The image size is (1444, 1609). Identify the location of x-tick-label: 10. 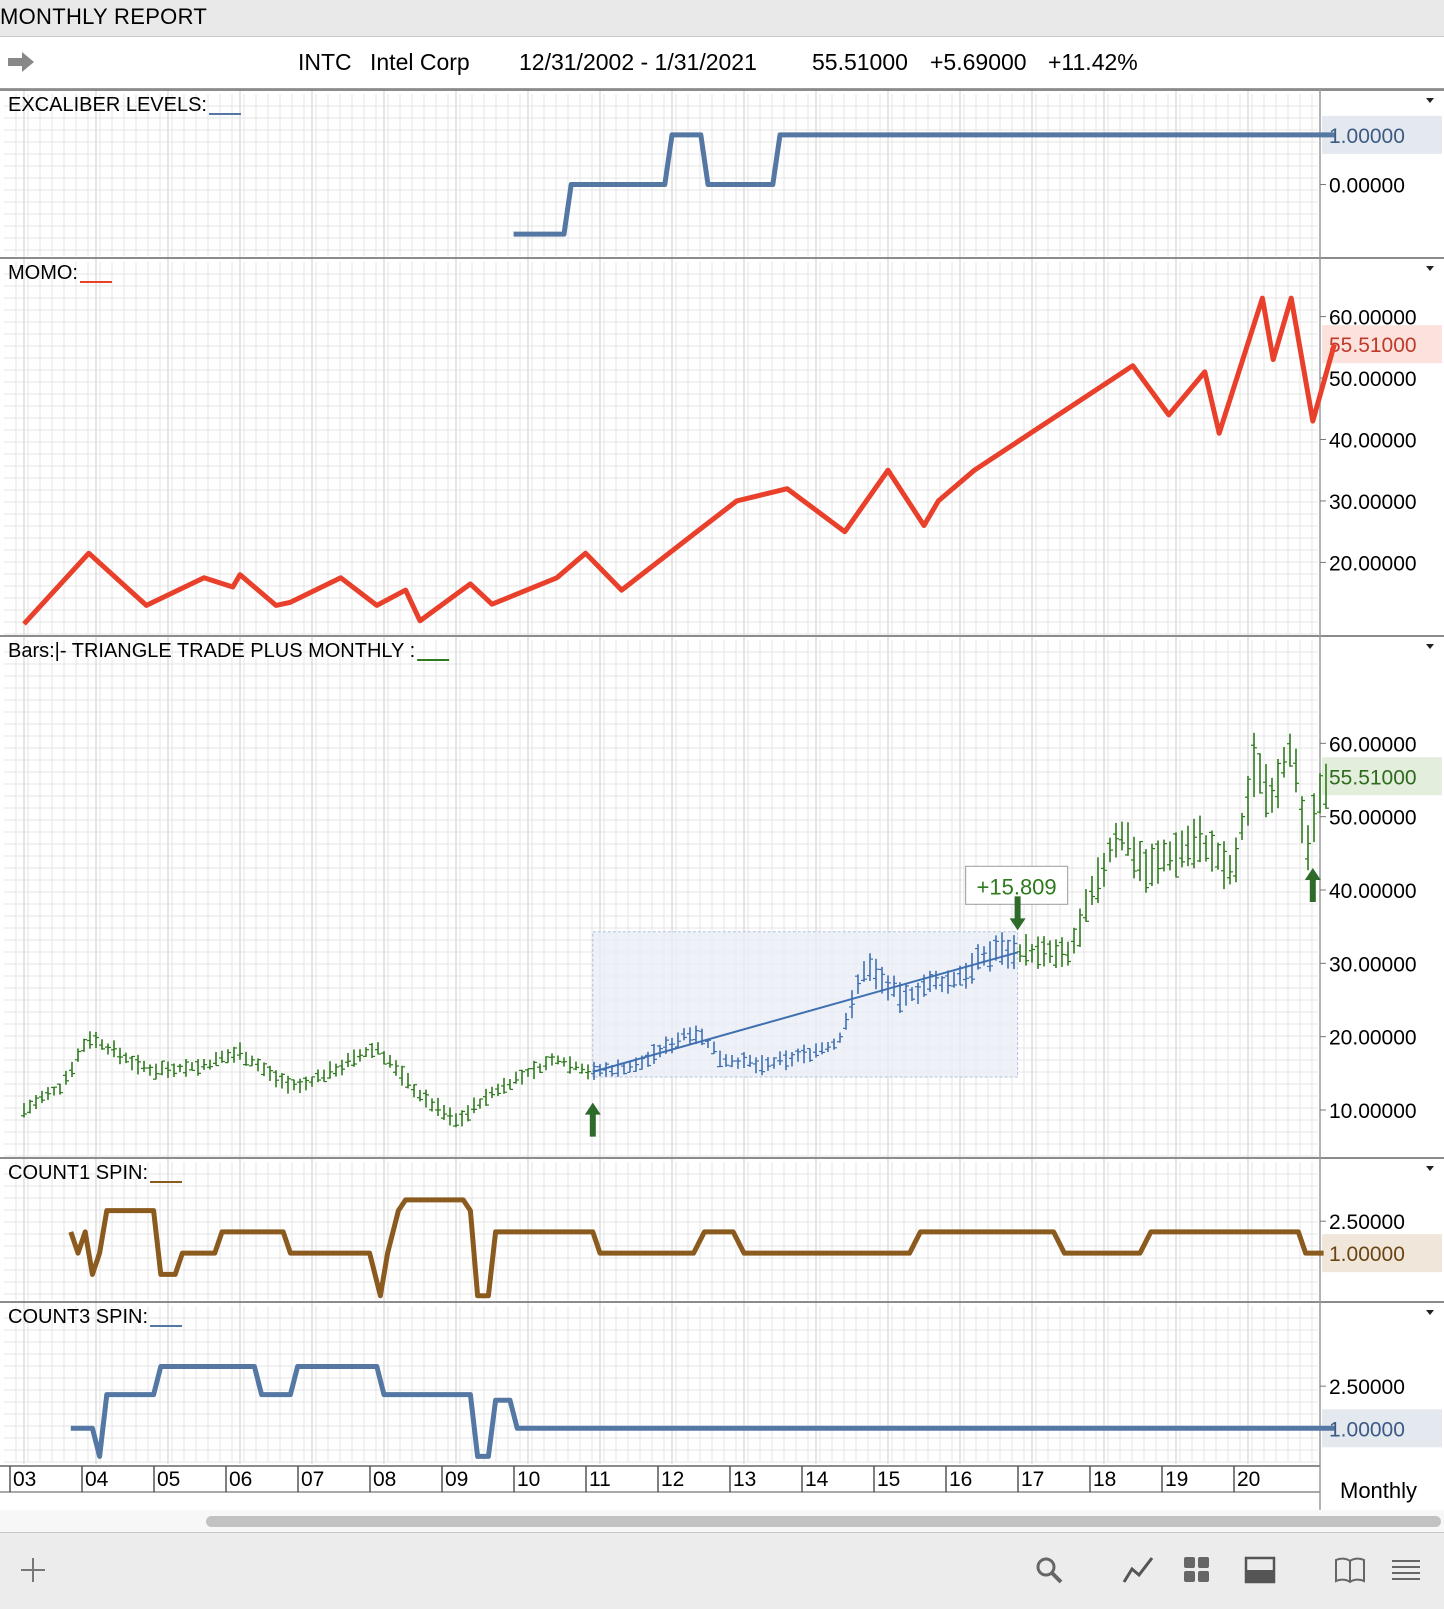
(528, 1479).